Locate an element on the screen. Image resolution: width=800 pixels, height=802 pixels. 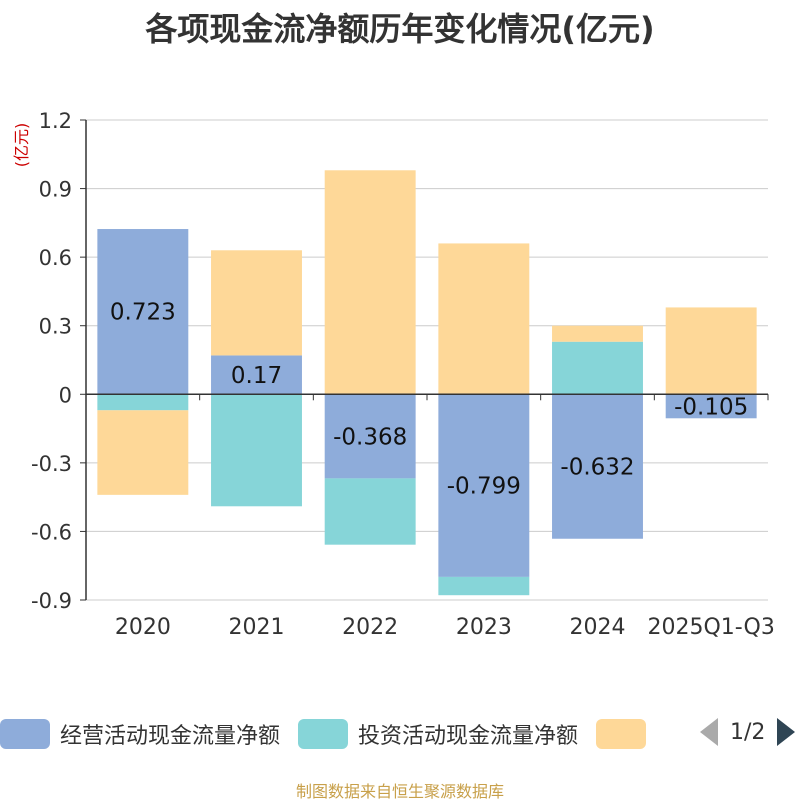
bar-operating-2022 is located at coordinates (370, 436).